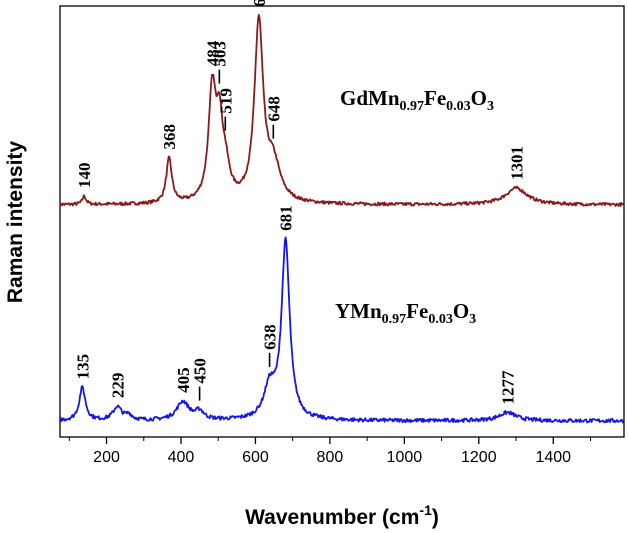 The height and width of the screenshot is (533, 628). Describe the element at coordinates (273, 109) in the screenshot. I see `peak-label: 648` at that location.